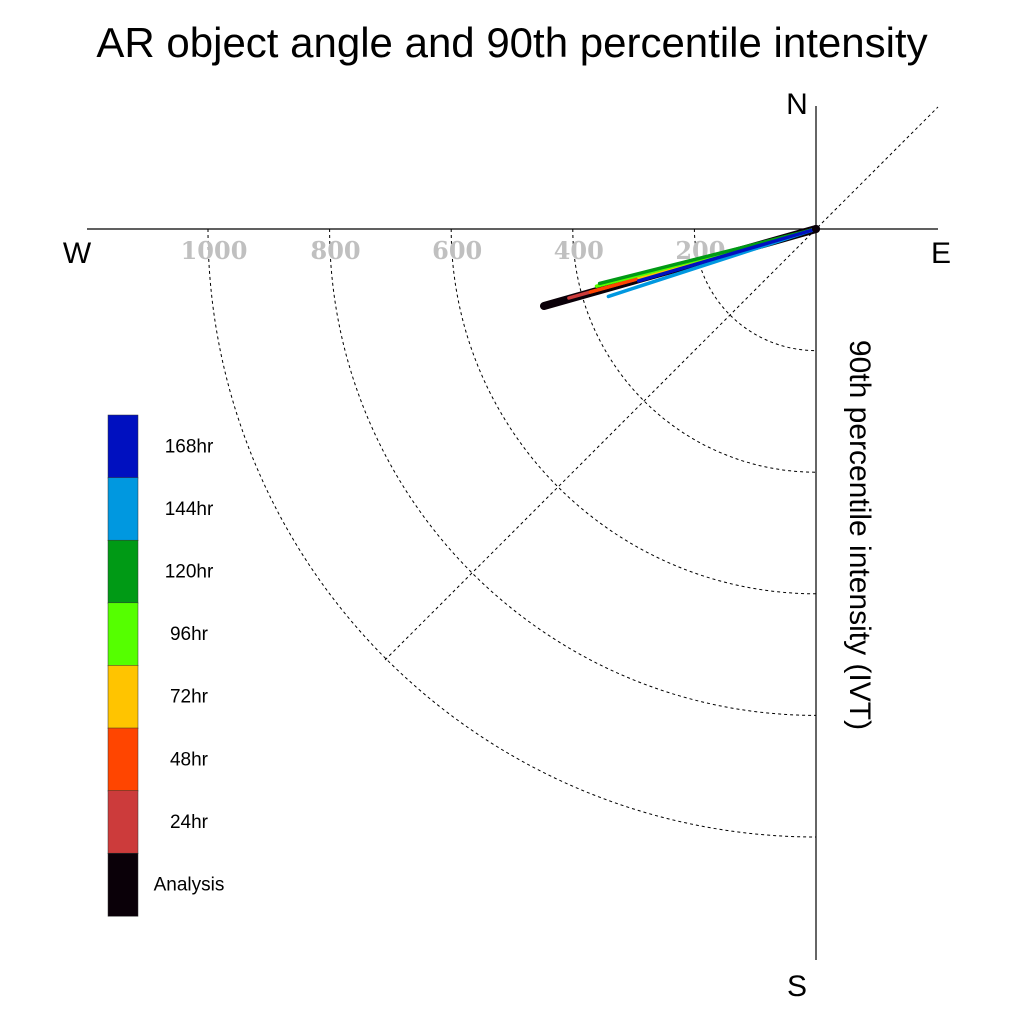  Describe the element at coordinates (189, 697) in the screenshot. I see `legend-label-72hr: 72hr` at that location.